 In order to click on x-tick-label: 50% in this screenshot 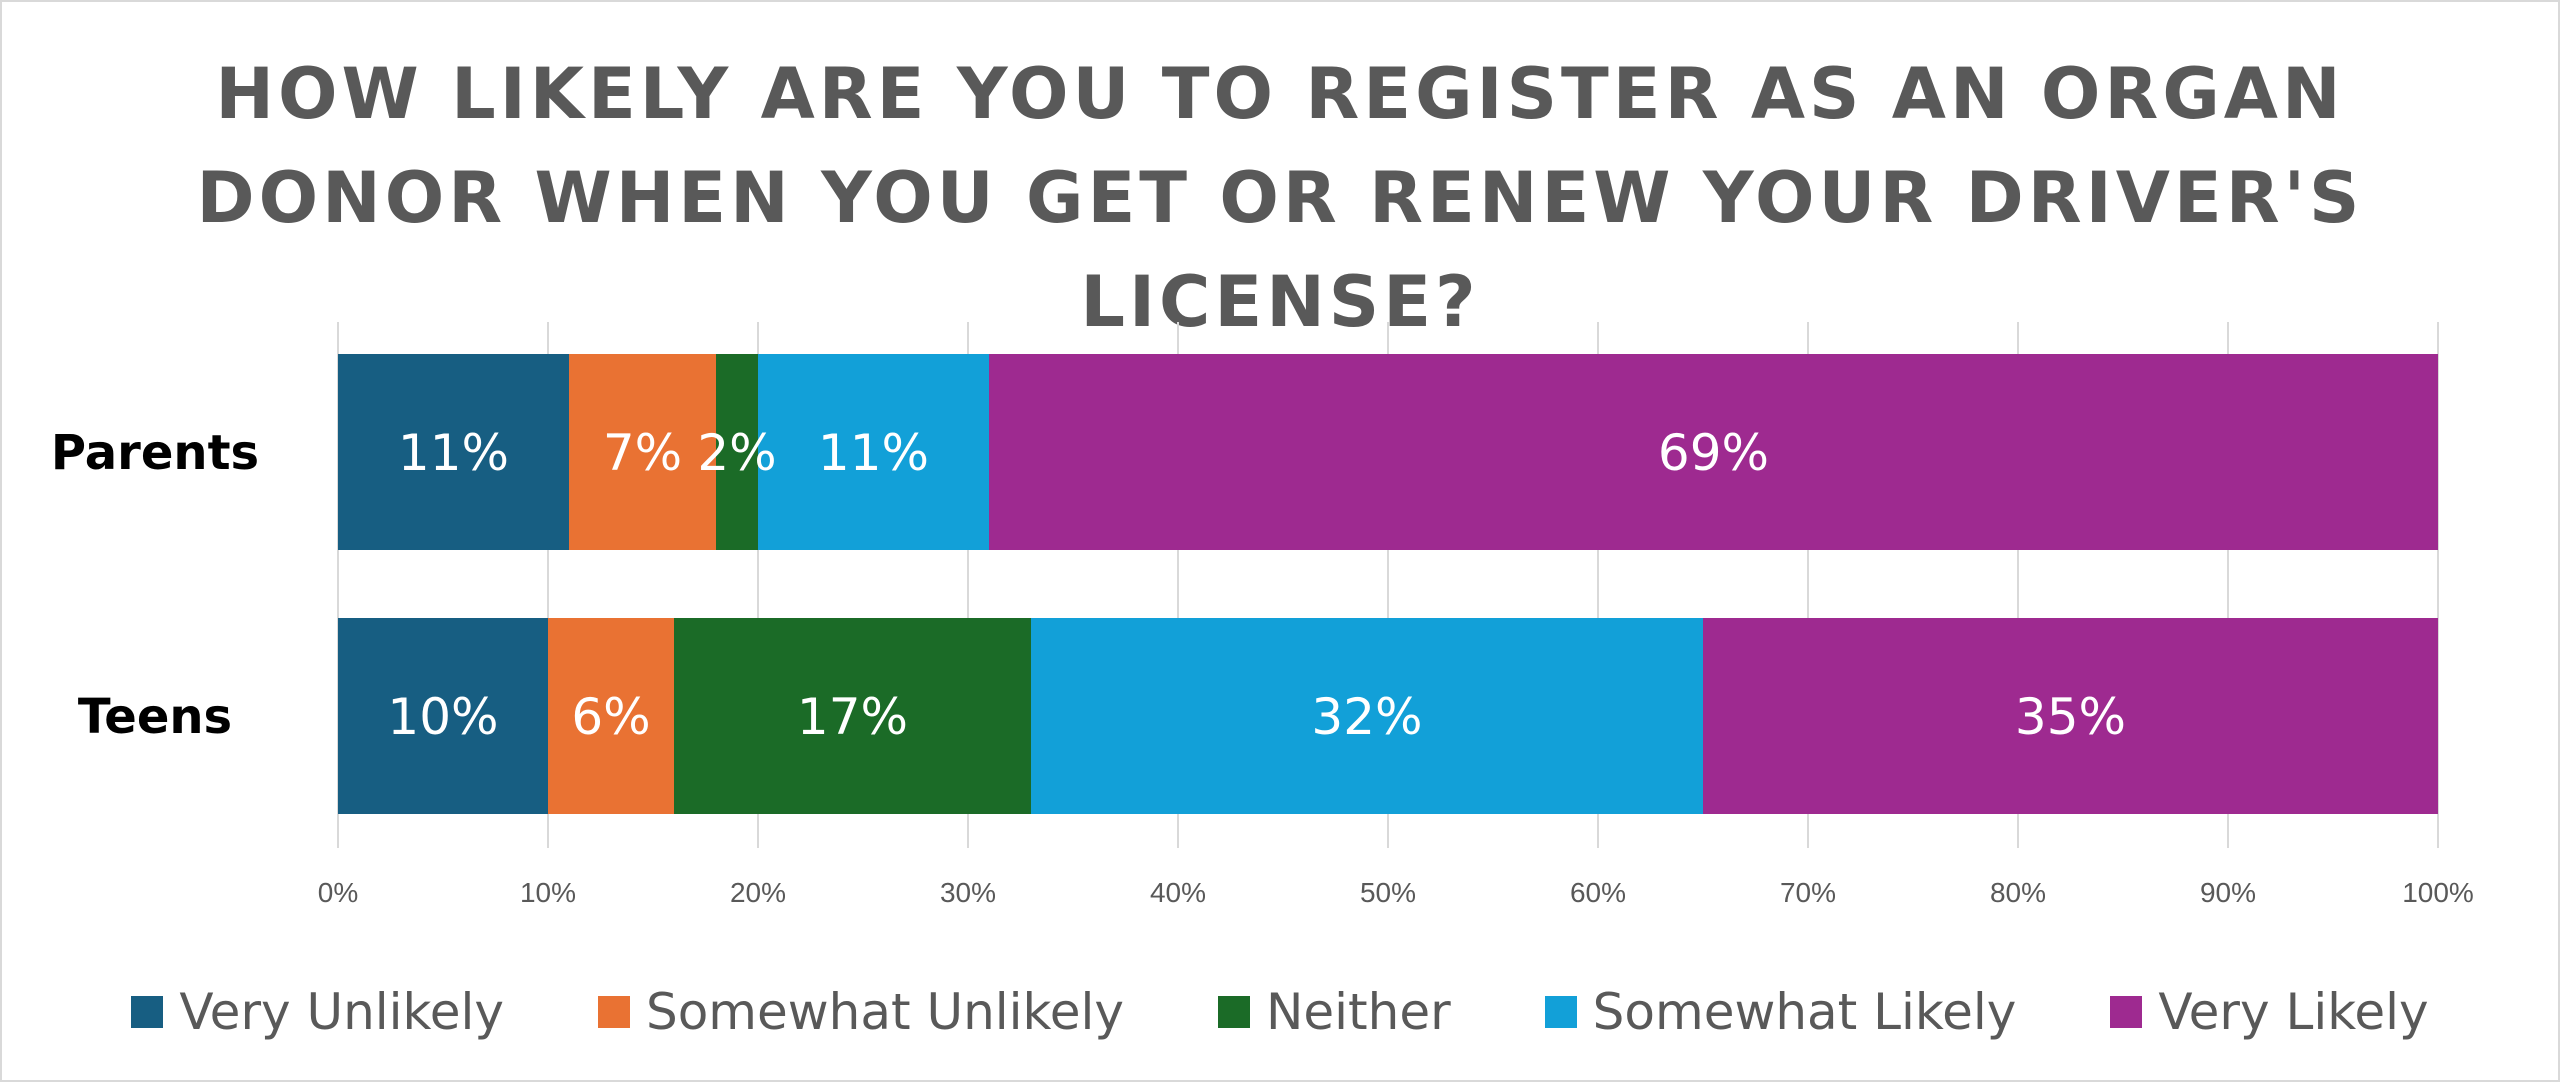, I will do `click(1388, 892)`.